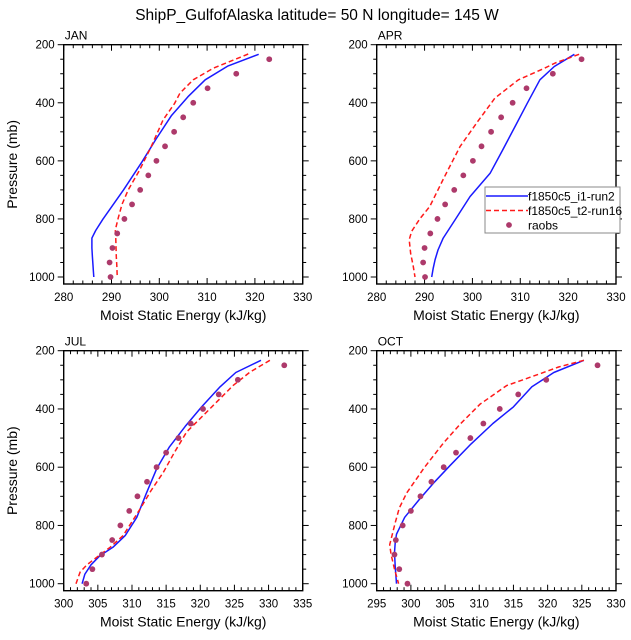 Image resolution: width=631 pixels, height=640 pixels. Describe the element at coordinates (550, 197) in the screenshot. I see `legend-entry: f1850c5_i1-run2` at that location.